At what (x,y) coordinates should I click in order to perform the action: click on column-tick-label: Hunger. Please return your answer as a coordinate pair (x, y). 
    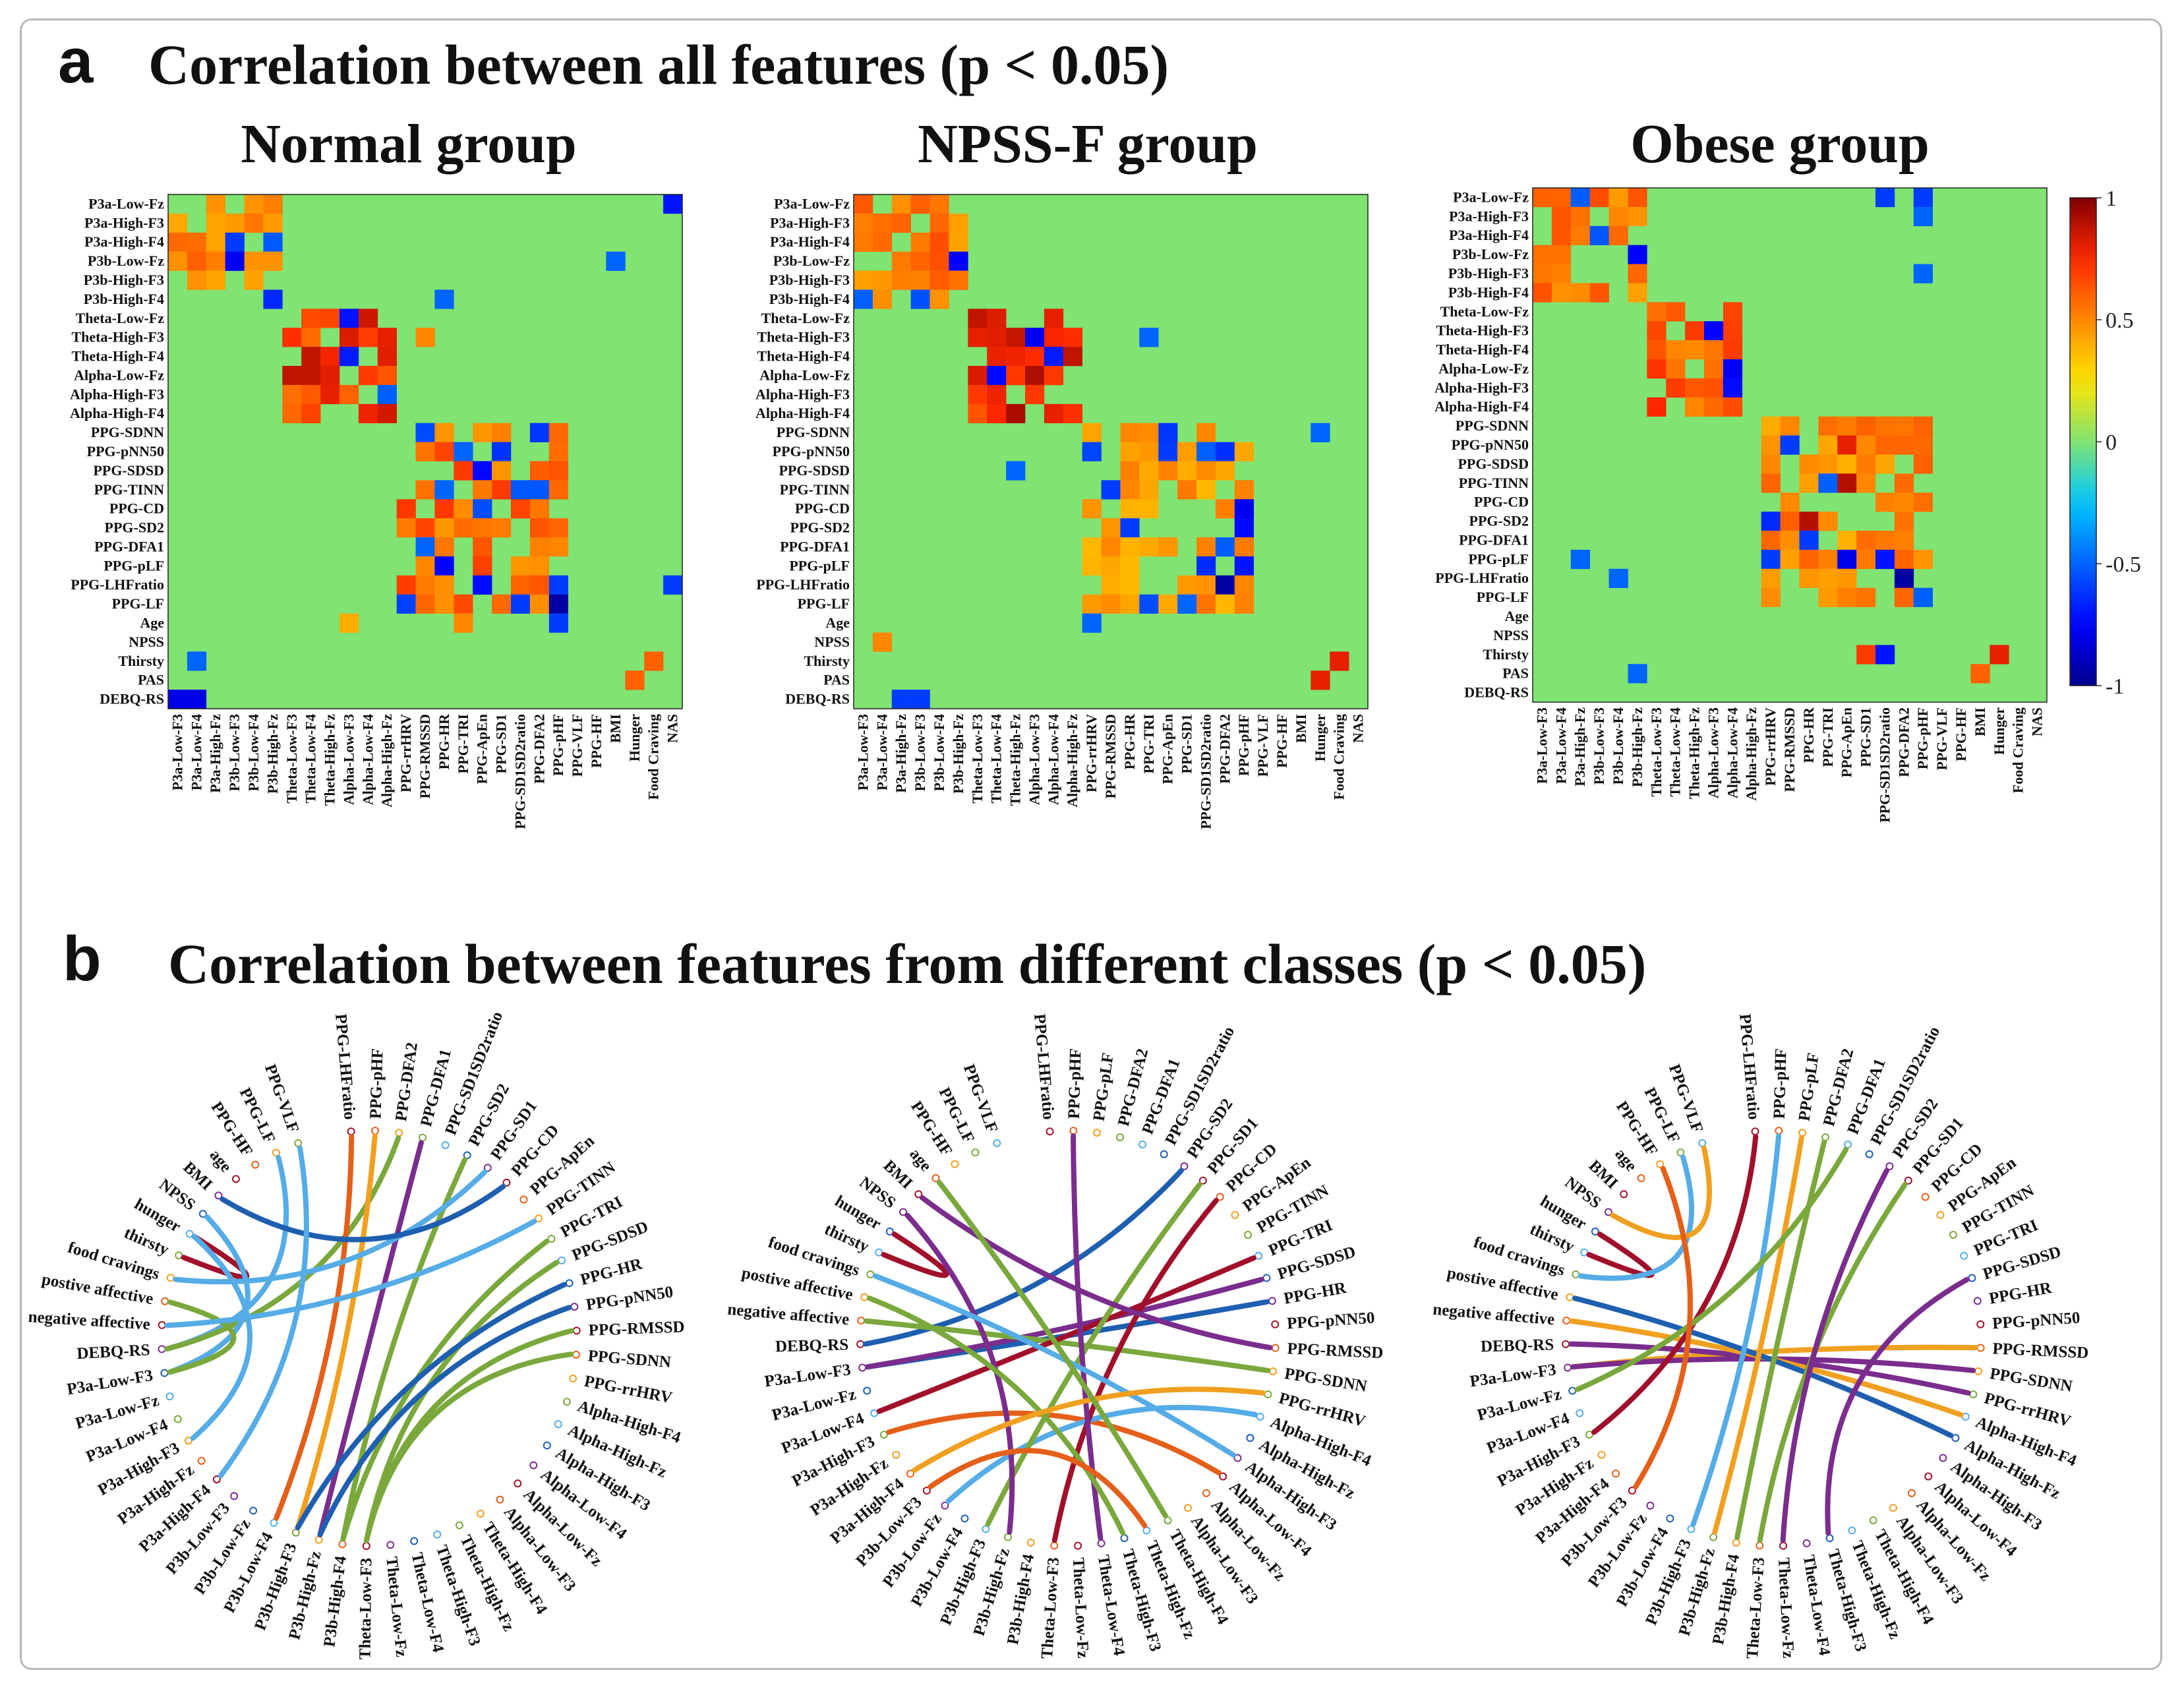
    Looking at the image, I should click on (1999, 731).